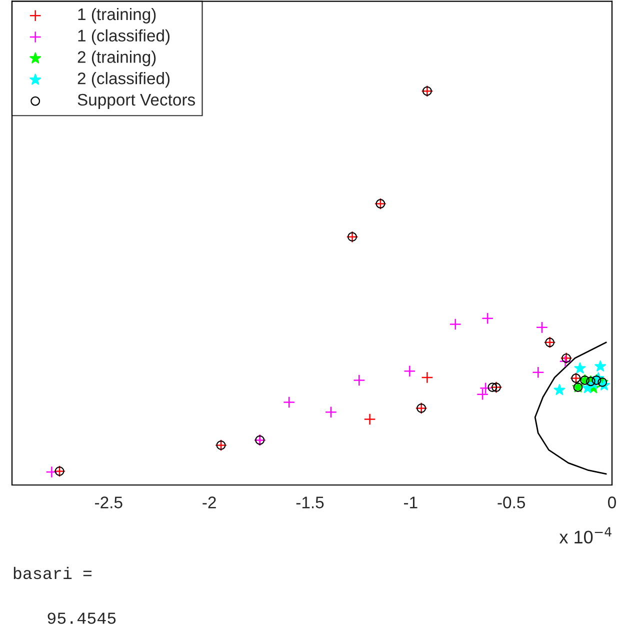  I want to click on x-tick-label: -1.5, so click(310, 502).